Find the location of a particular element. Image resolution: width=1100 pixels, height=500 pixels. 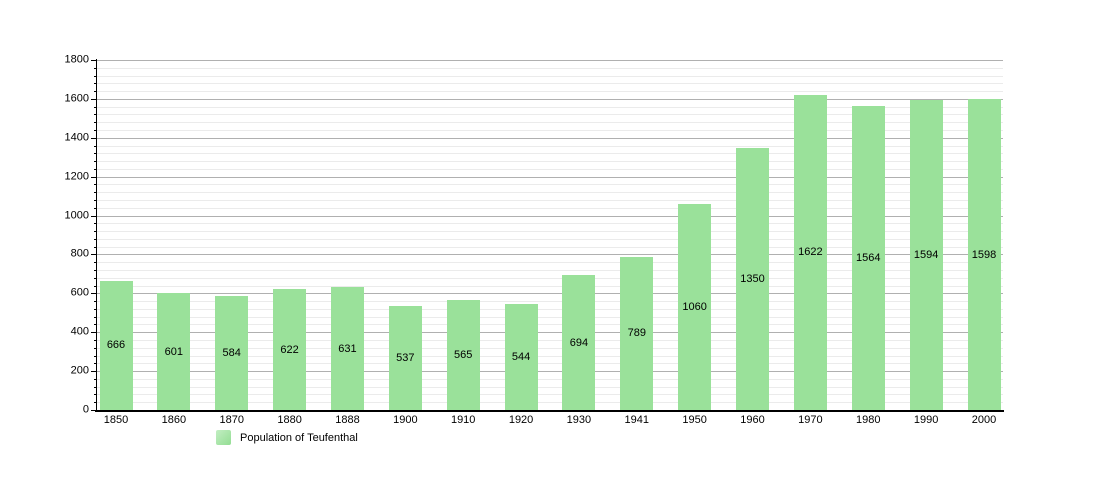

bar-value-label: 544 is located at coordinates (521, 357).